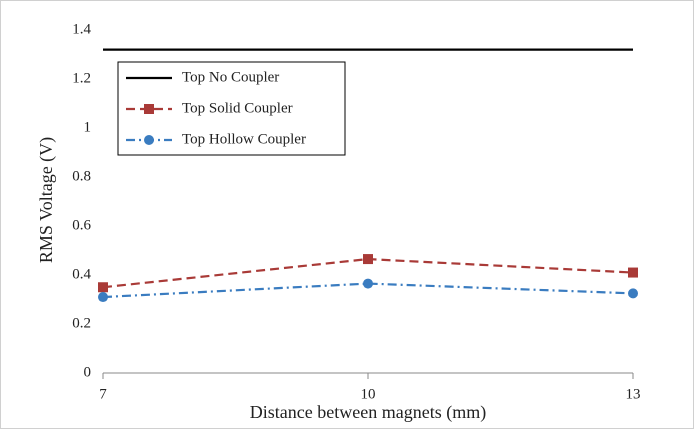 Image resolution: width=694 pixels, height=429 pixels. Describe the element at coordinates (368, 394) in the screenshot. I see `x-tick-label: 10` at that location.